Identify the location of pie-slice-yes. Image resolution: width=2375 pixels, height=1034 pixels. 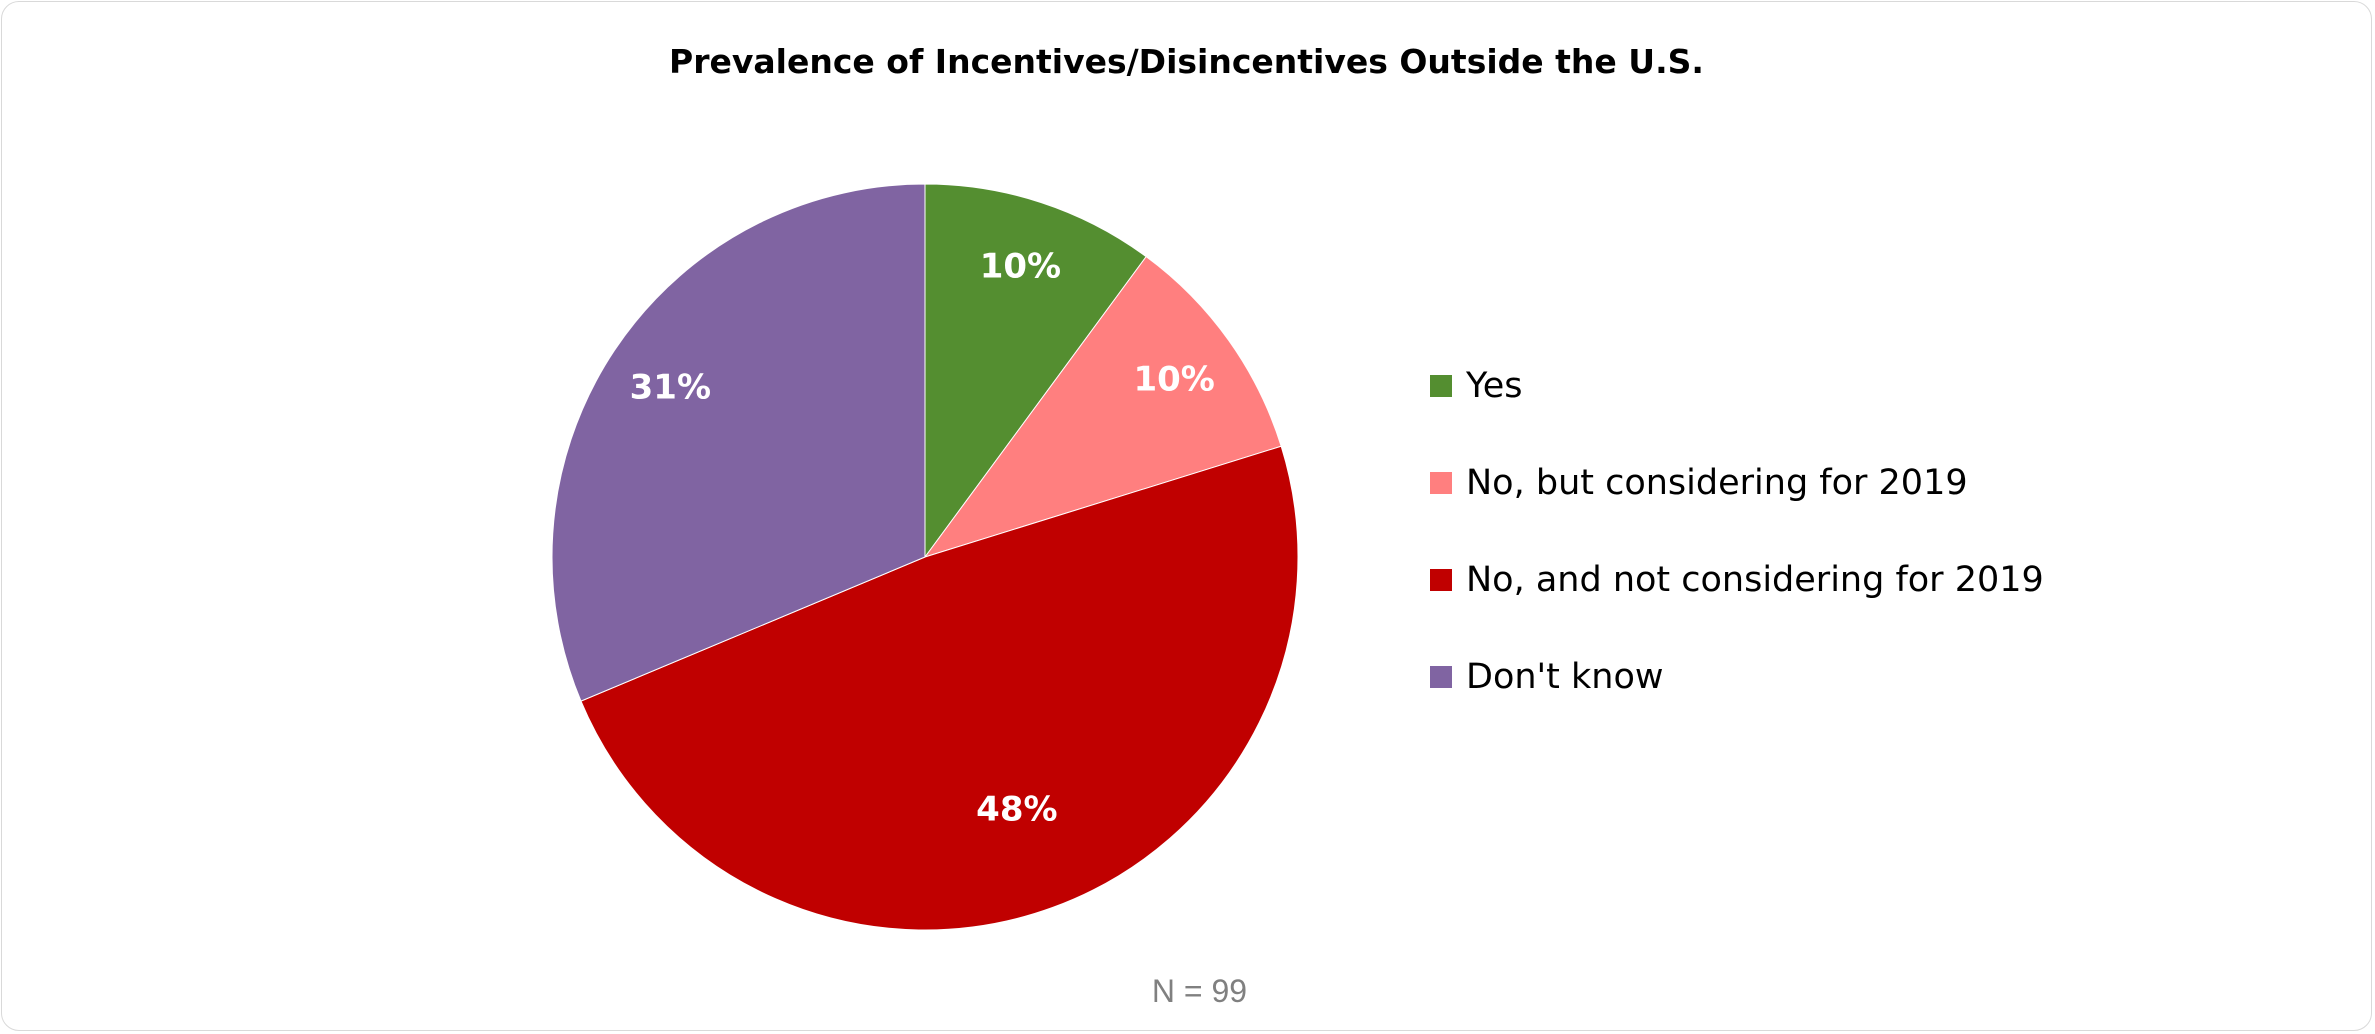
(1035, 371).